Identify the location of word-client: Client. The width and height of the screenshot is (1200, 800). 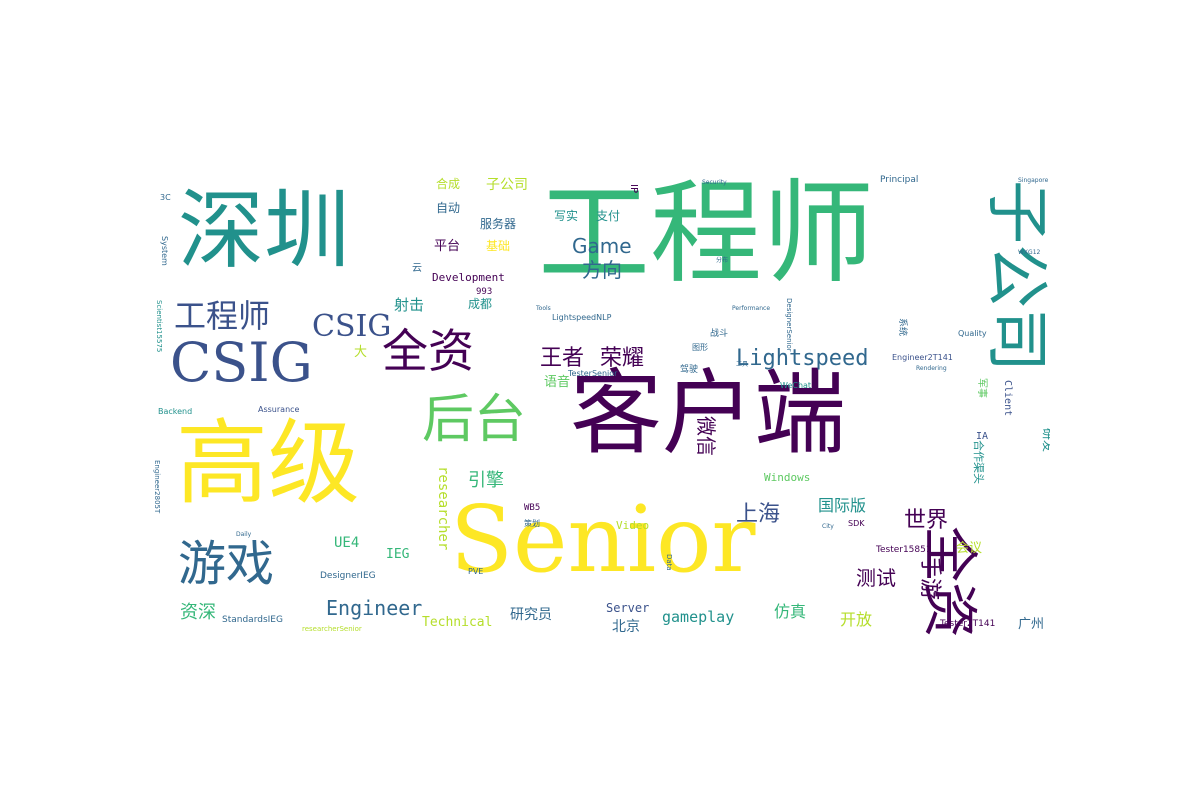
(1007, 398).